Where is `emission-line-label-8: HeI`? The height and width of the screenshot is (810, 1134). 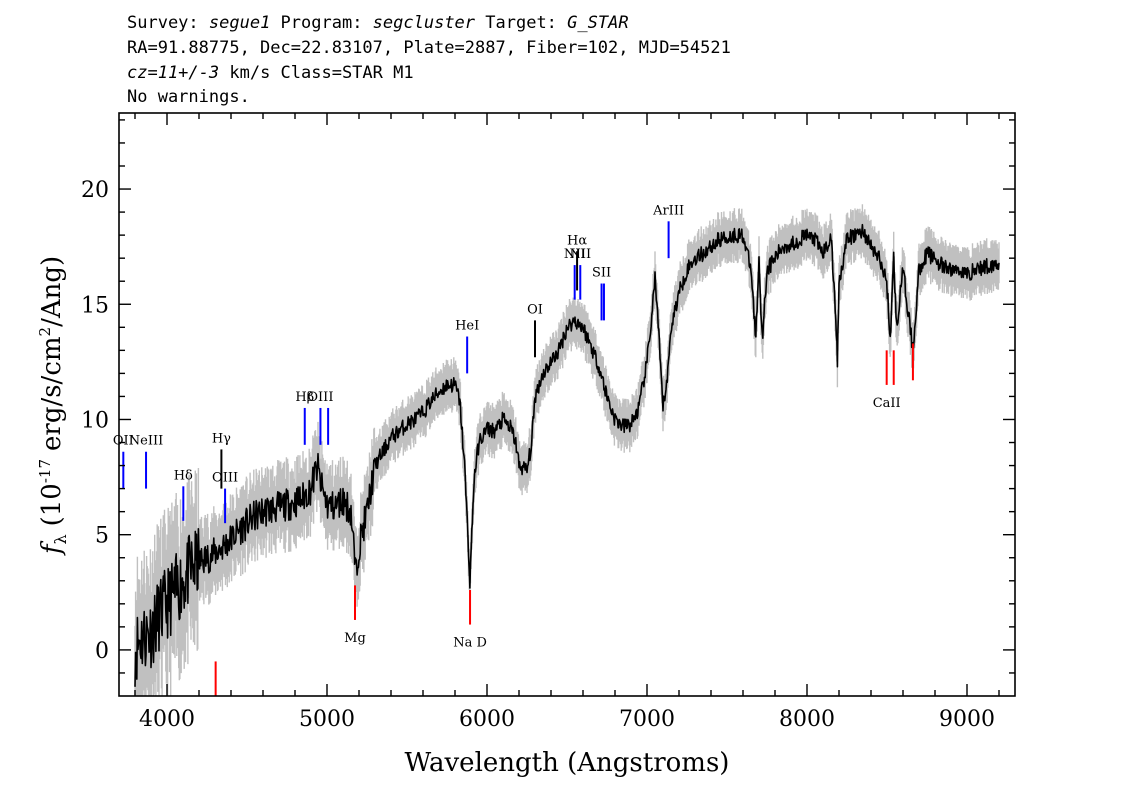
emission-line-label-8: HeI is located at coordinates (467, 326).